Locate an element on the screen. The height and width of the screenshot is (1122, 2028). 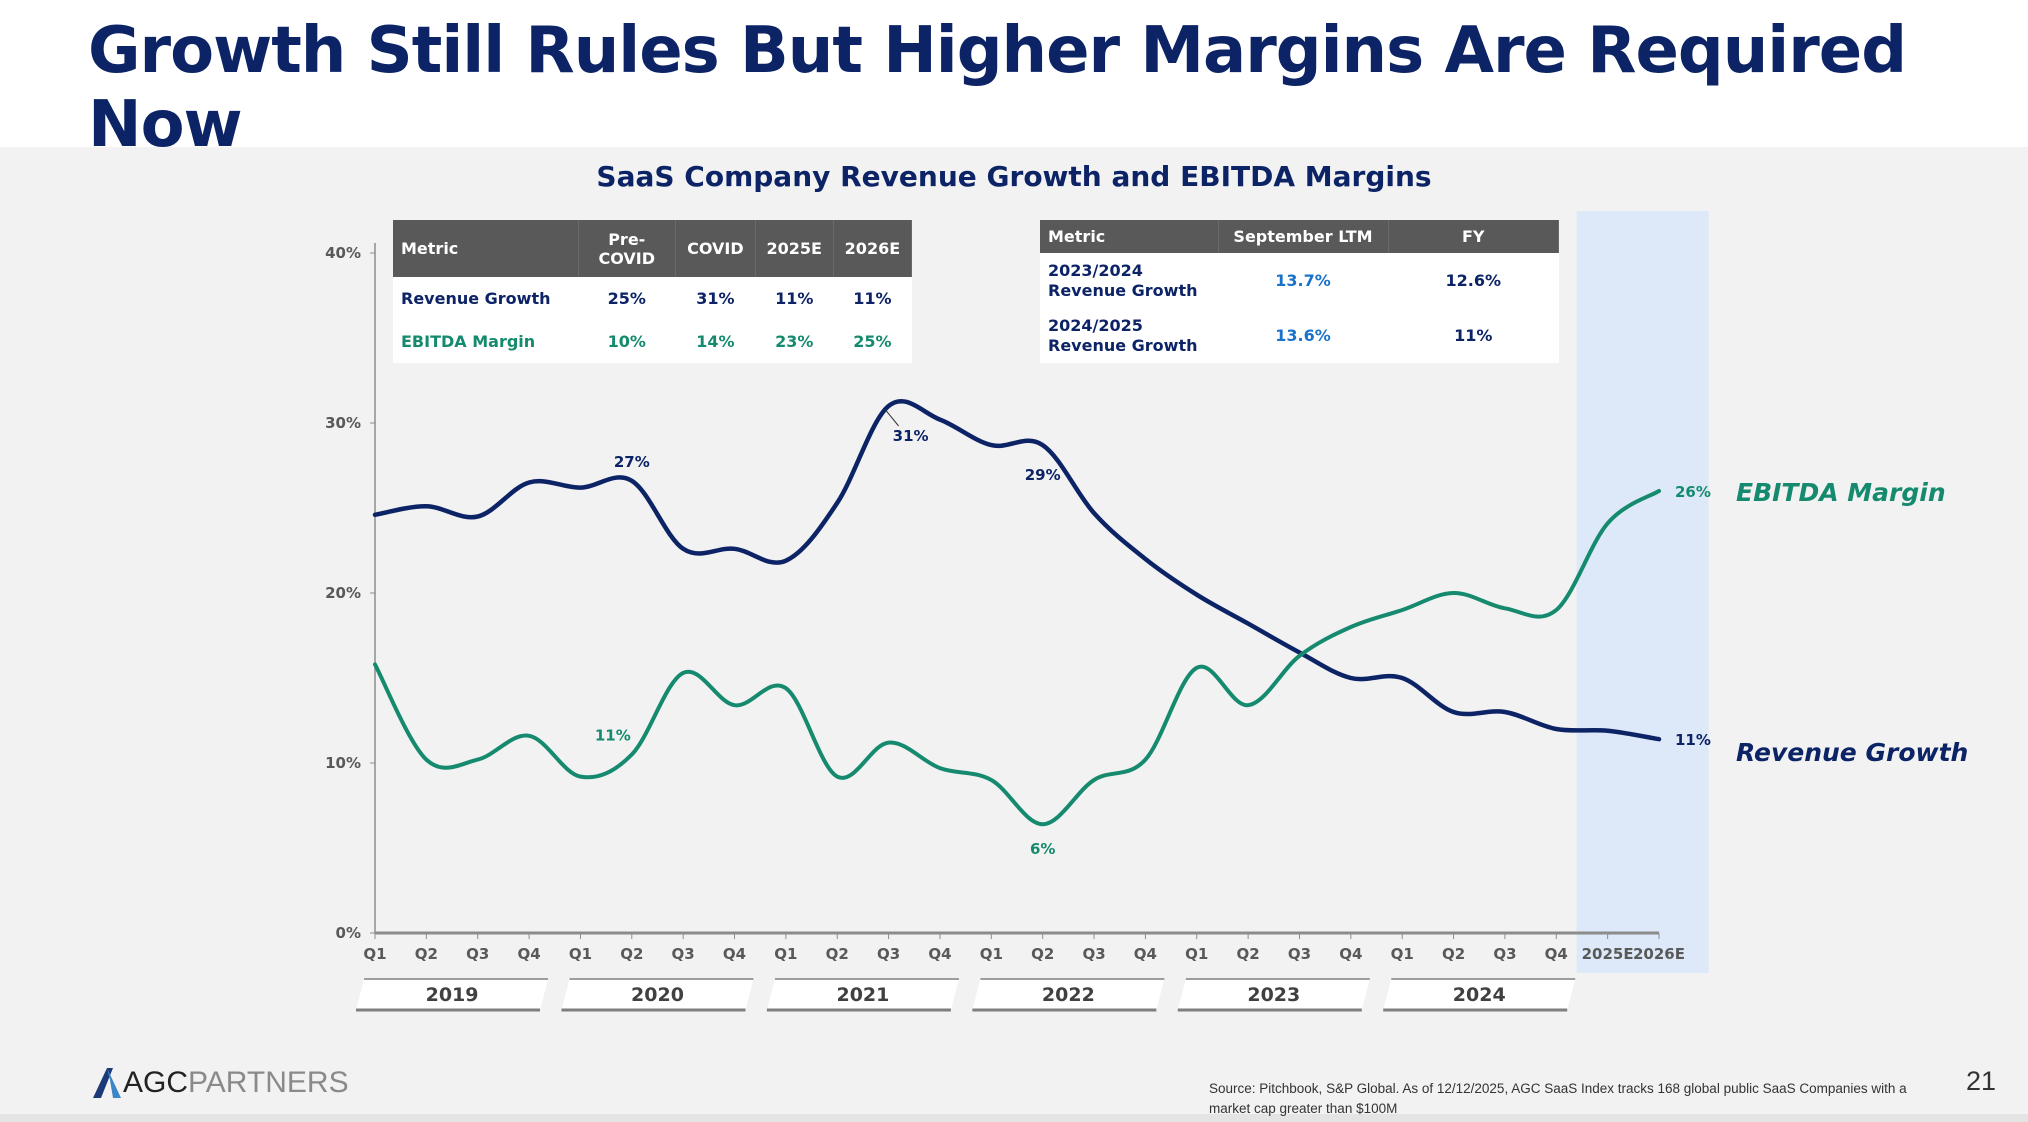
y-tick-label: 10% is located at coordinates (343, 763).